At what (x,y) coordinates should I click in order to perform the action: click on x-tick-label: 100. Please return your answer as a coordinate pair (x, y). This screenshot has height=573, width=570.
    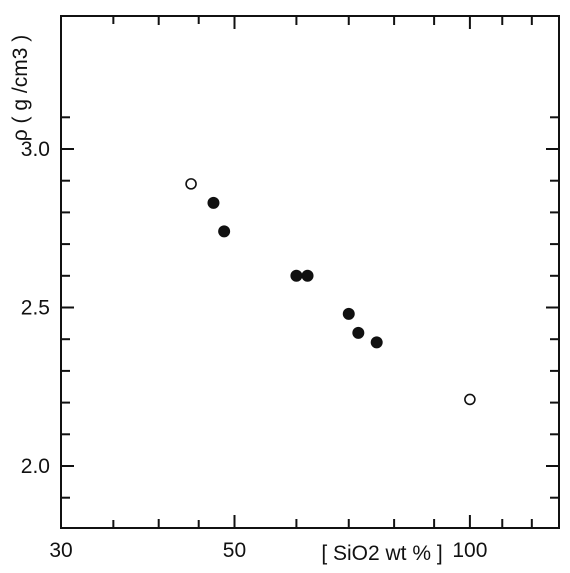
    Looking at the image, I should click on (469, 550).